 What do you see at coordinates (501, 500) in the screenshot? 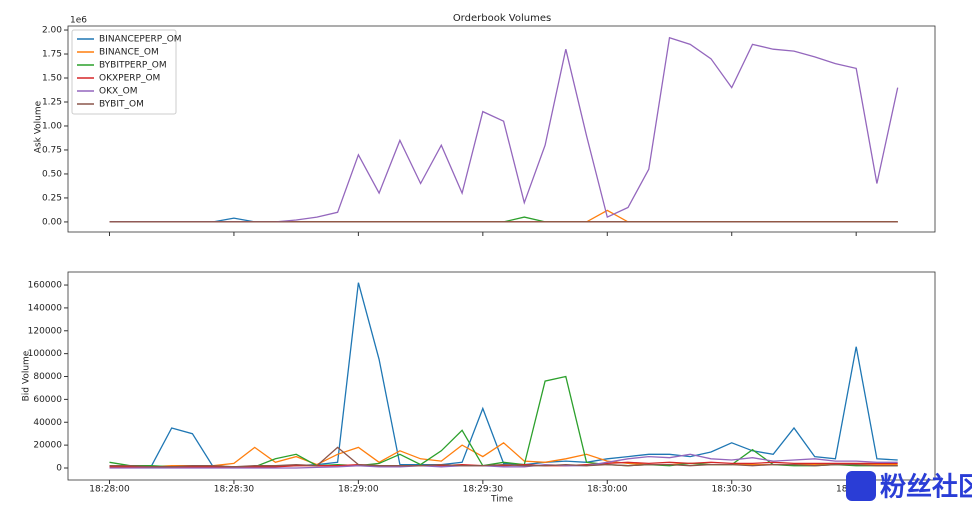
I see `x-axis-label: Time` at bounding box center [501, 500].